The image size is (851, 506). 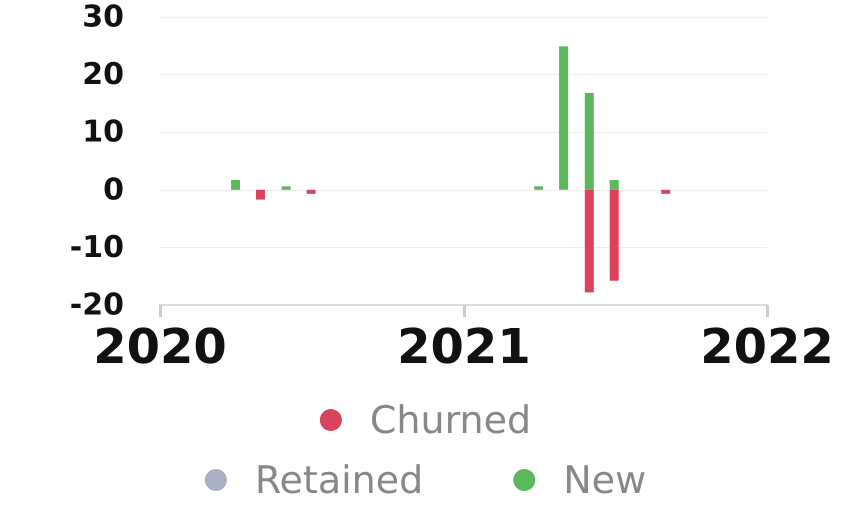 I want to click on y-tick-label: -10, so click(x=97, y=247).